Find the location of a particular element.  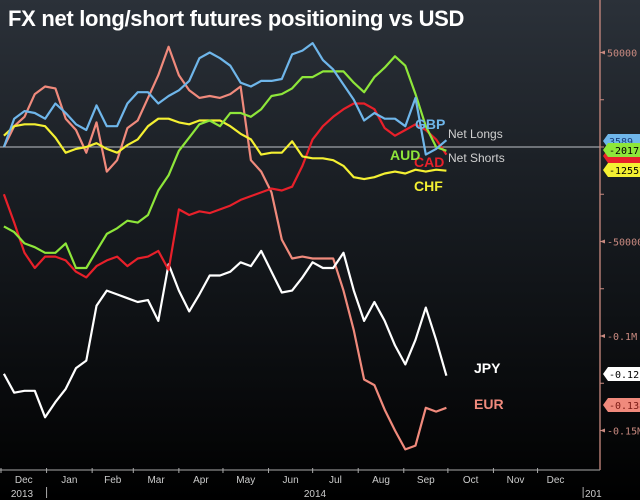

y-tick-label: -0.15M is located at coordinates (623, 432).